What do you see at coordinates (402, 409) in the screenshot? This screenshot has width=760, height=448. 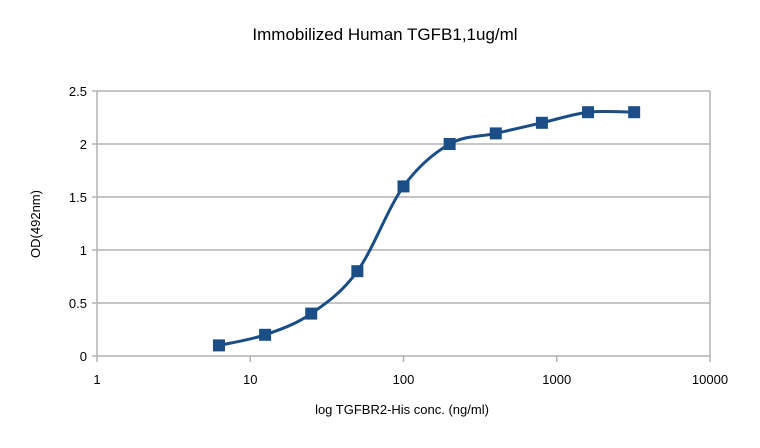 I see `x-axis-label: log TGFBR2-His conc. (ng/ml)` at bounding box center [402, 409].